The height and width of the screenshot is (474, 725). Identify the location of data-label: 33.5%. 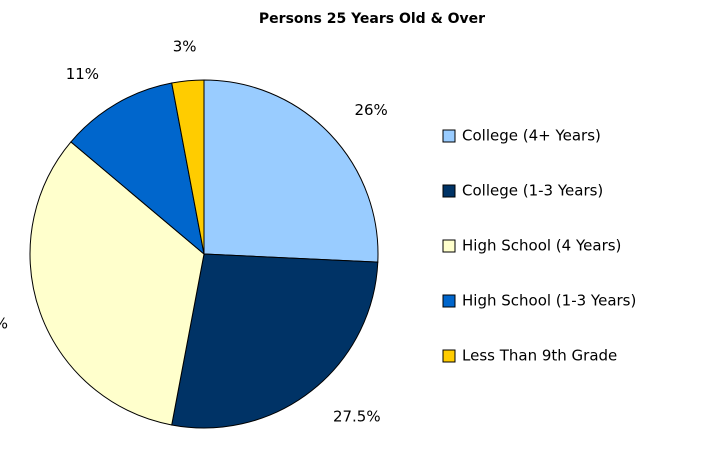
(4, 323).